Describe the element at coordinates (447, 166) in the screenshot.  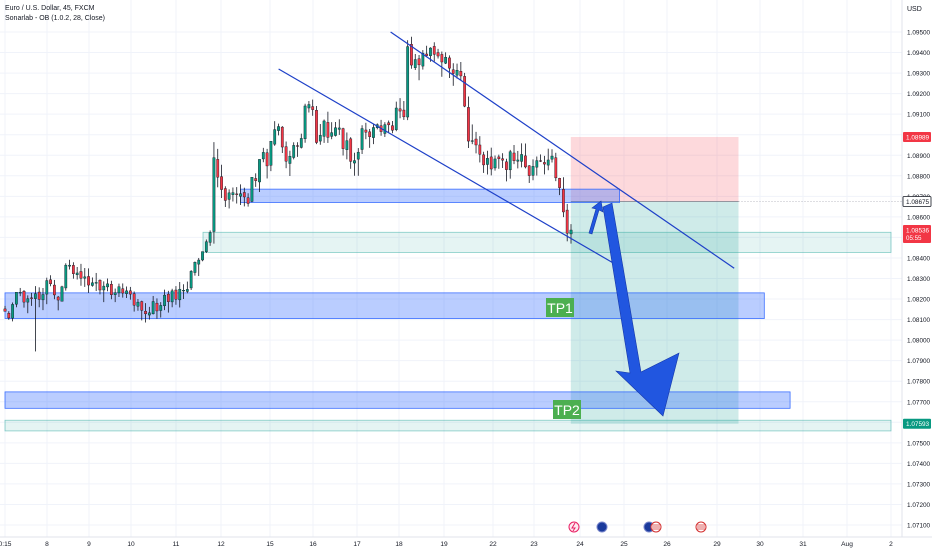
I see `channel-lower-line` at that location.